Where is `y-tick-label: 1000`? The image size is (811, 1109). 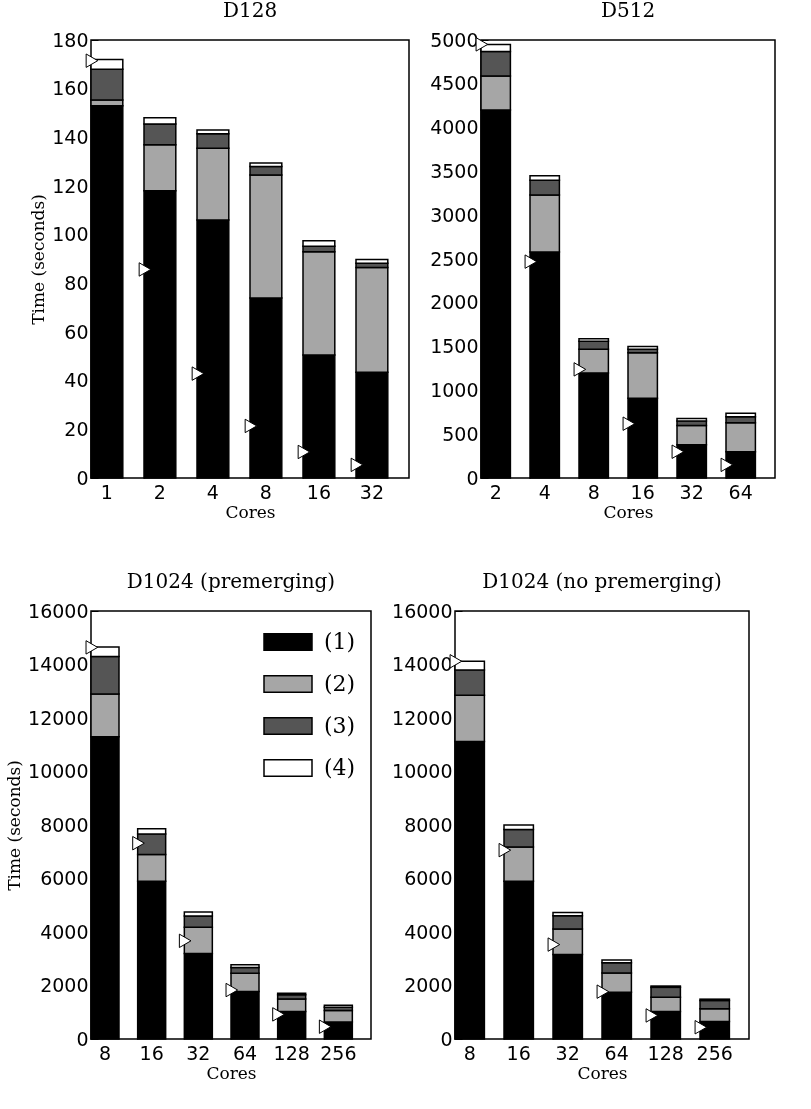
y-tick-label: 1000 is located at coordinates (454, 389).